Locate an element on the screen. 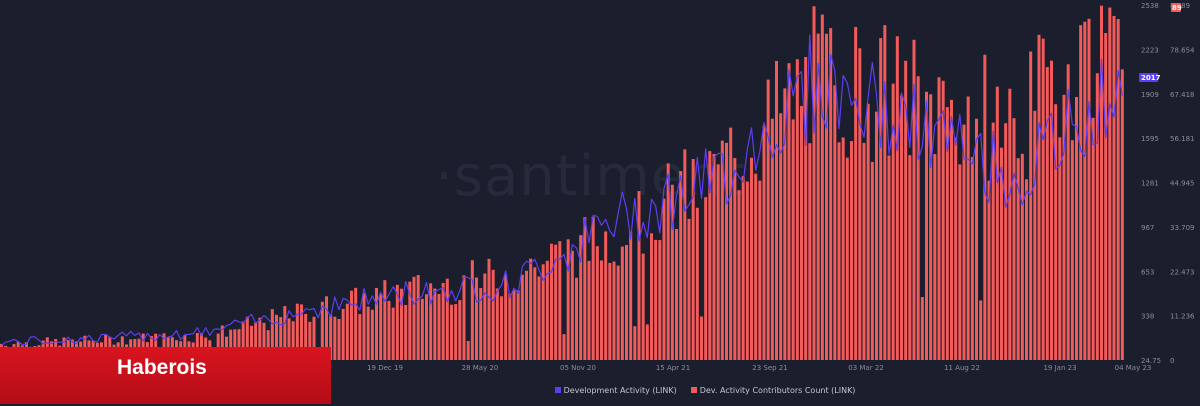 This screenshot has height=406, width=1200. y-axis-left: 2538 2223 1909 1595 1281 967 653 338 24.75 is located at coordinates (1151, 183).